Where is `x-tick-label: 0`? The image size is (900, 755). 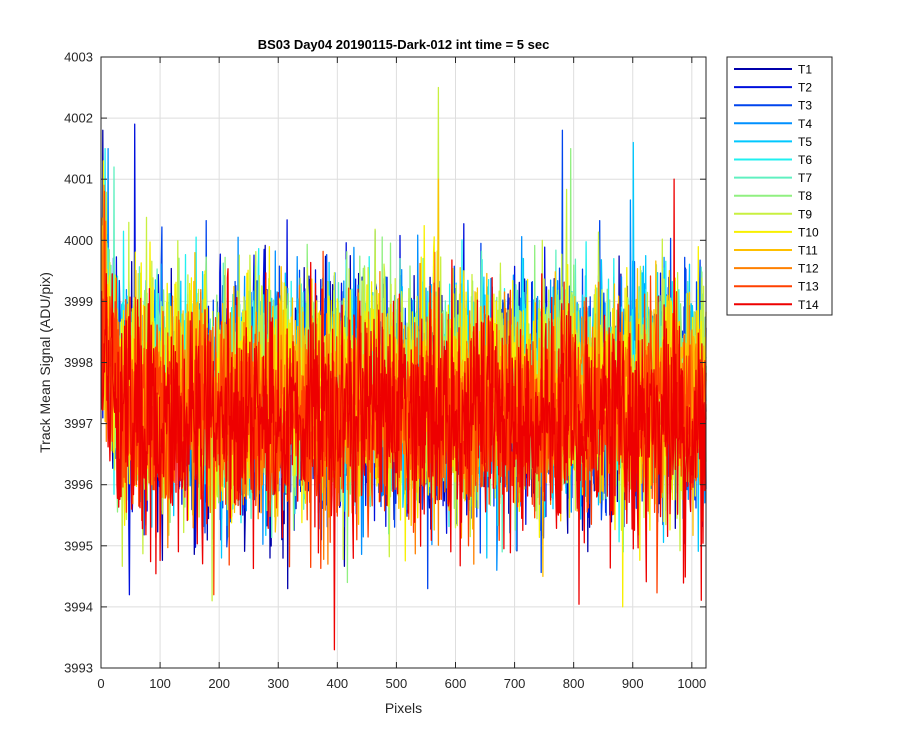
x-tick-label: 0 is located at coordinates (100, 683).